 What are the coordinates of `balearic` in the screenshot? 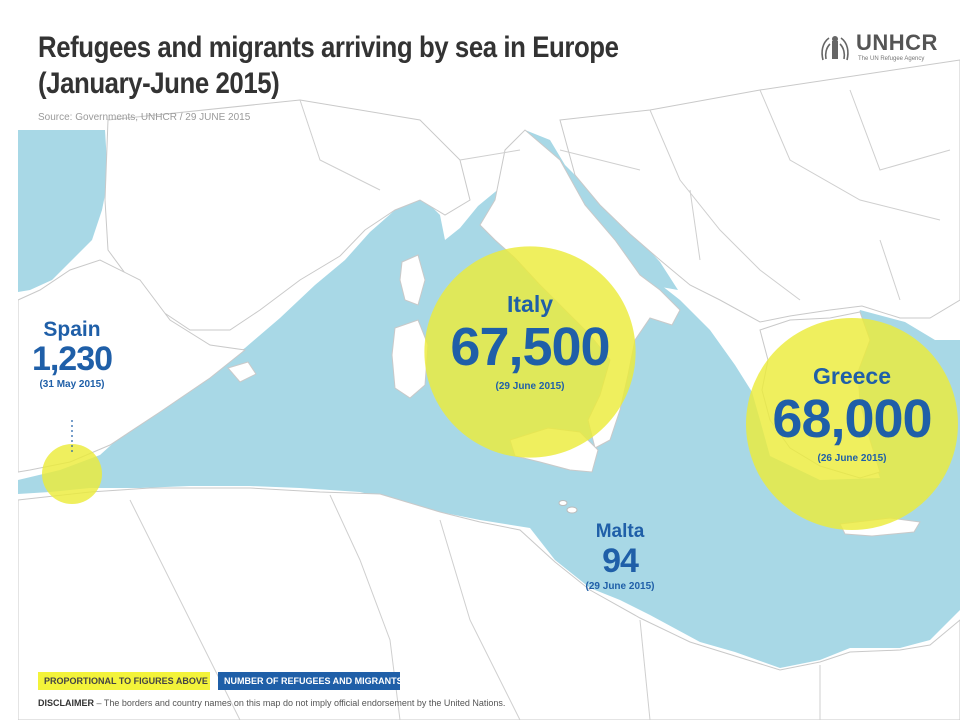 It's located at (242, 372).